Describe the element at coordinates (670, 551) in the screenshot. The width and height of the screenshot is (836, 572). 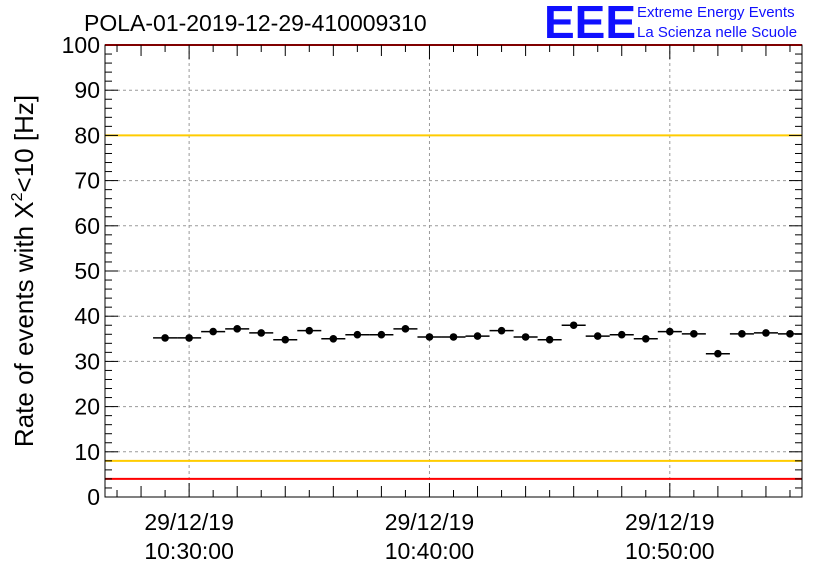
I see `x-tick-time: 10:50:00` at that location.